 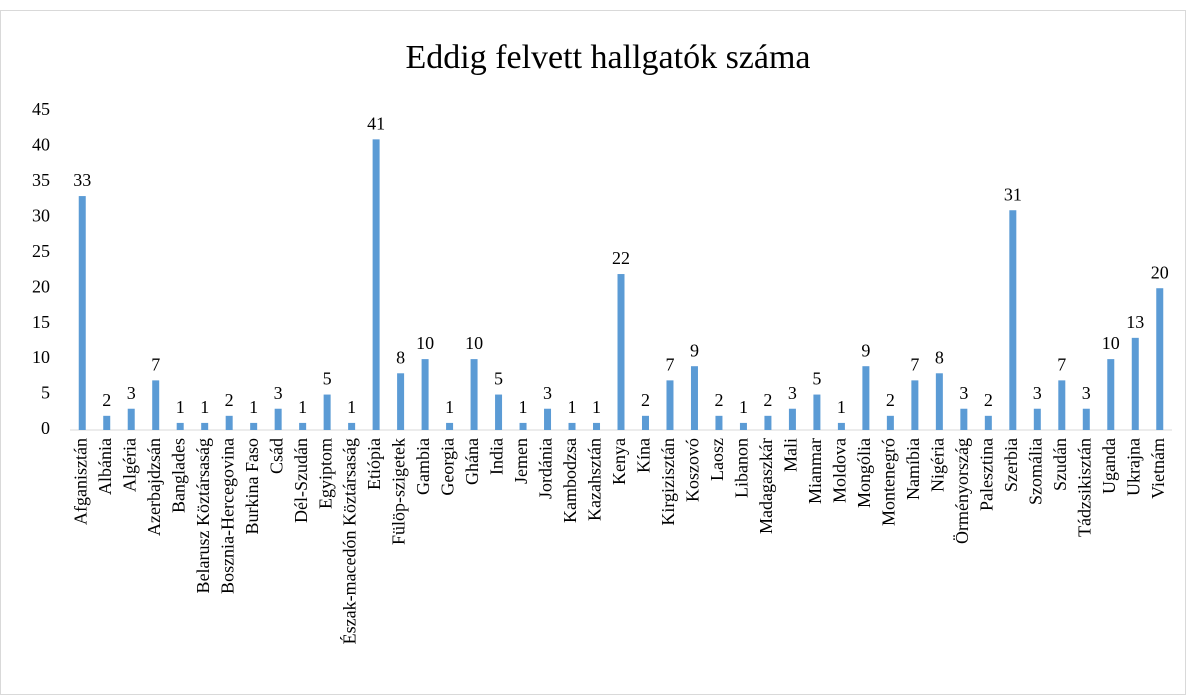 I want to click on data-label: 22, so click(x=621, y=258).